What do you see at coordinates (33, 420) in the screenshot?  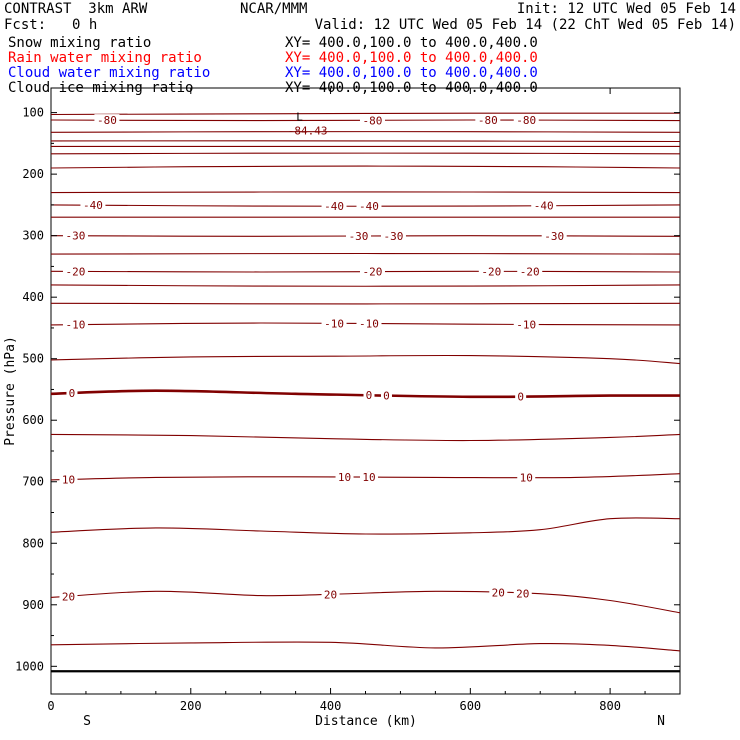 I see `y-tick-label: 600` at bounding box center [33, 420].